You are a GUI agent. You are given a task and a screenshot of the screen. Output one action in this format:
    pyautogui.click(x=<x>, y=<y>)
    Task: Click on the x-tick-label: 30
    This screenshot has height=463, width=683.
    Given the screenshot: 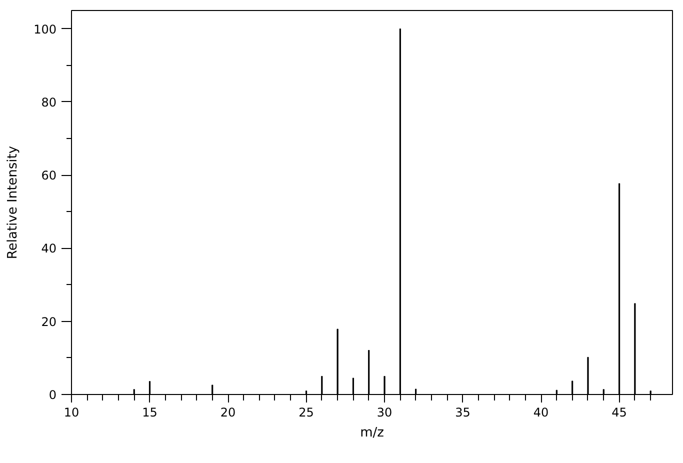 What is the action you would take?
    pyautogui.click(x=384, y=413)
    